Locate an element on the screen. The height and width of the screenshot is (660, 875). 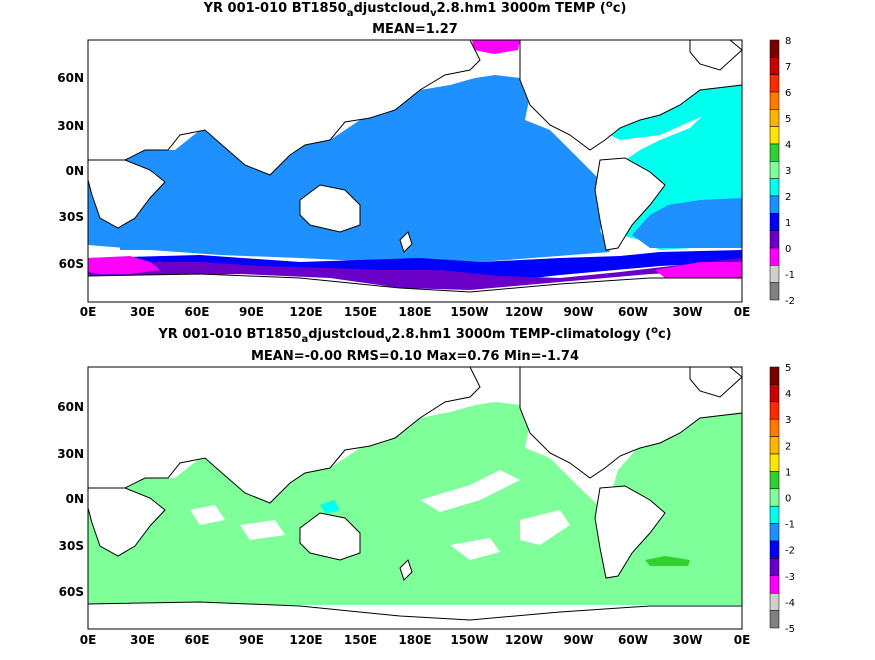
map-2-north-america is located at coordinates (631, 422).